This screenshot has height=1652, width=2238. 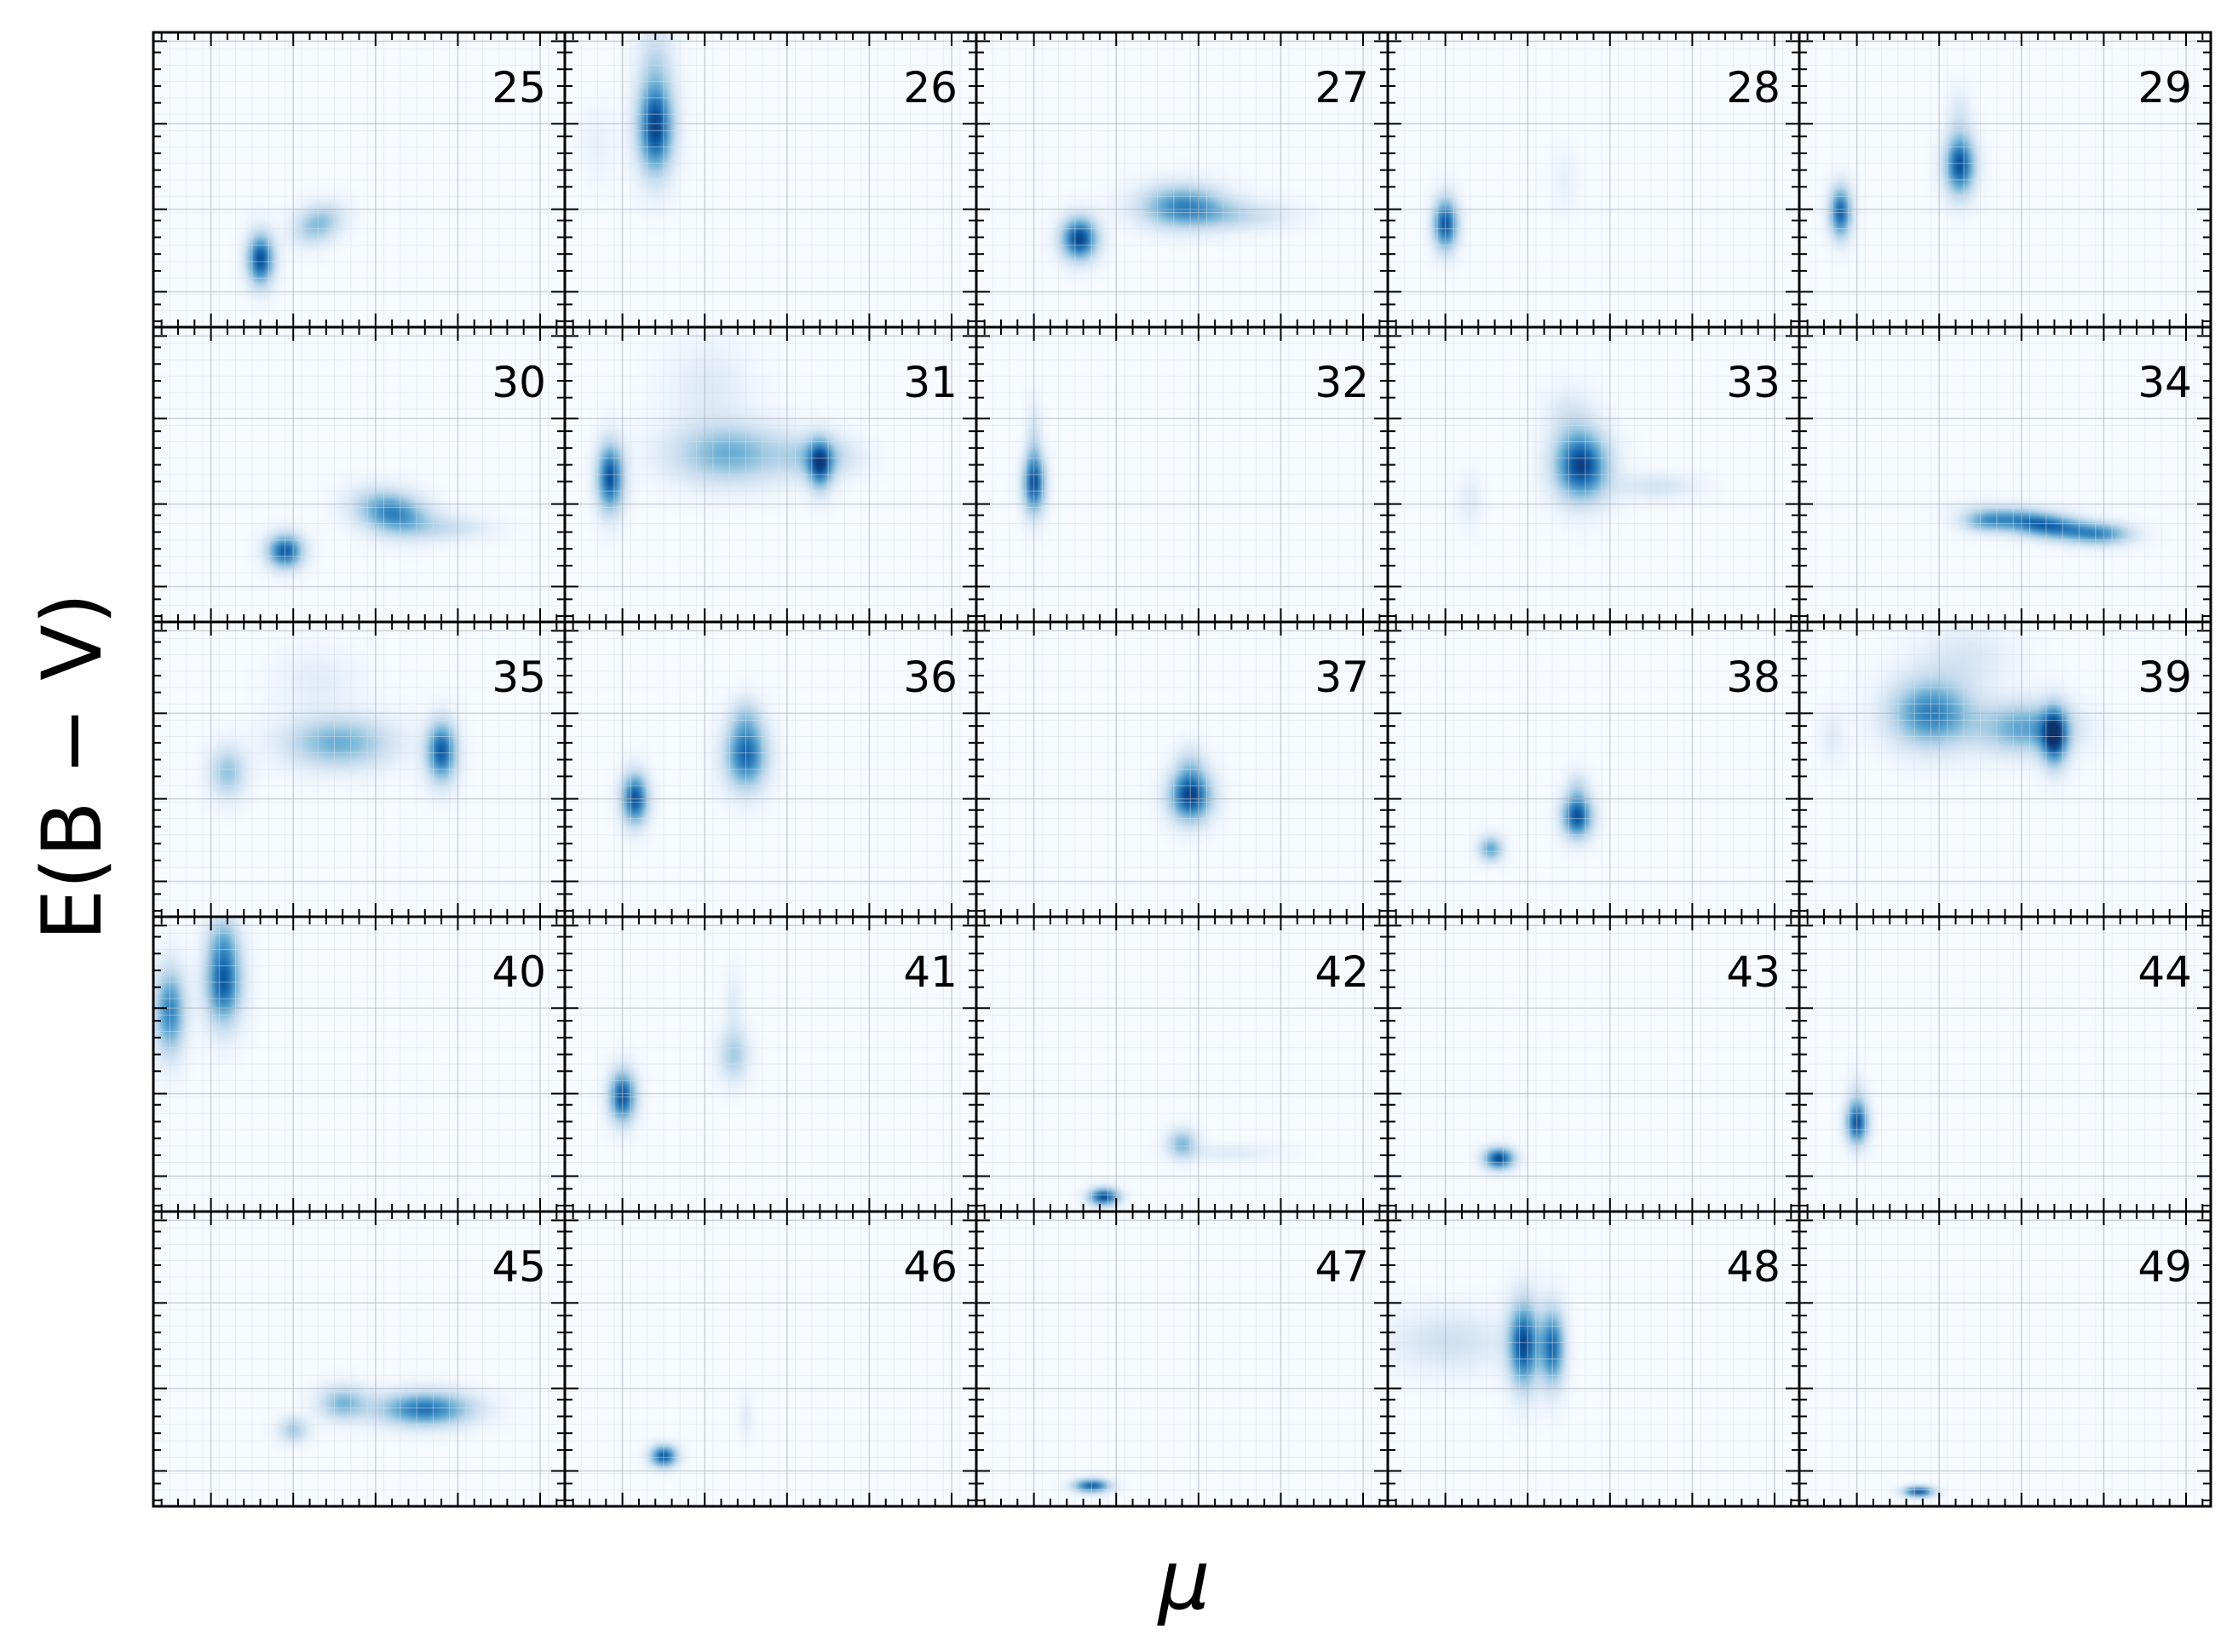 What do you see at coordinates (72, 767) in the screenshot?
I see `y-axis-label: E(B − V)` at bounding box center [72, 767].